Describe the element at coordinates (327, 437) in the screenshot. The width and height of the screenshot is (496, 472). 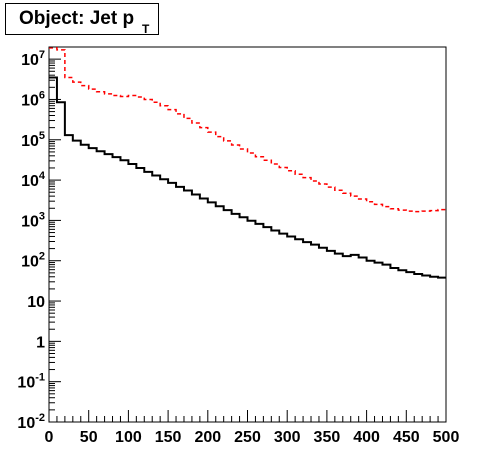
I see `x-tick-label: 350` at that location.